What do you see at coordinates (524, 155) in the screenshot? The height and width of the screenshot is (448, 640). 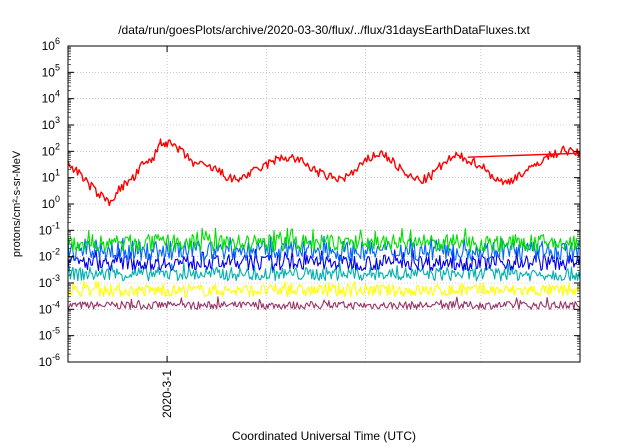 I see `series-gap-connector` at bounding box center [524, 155].